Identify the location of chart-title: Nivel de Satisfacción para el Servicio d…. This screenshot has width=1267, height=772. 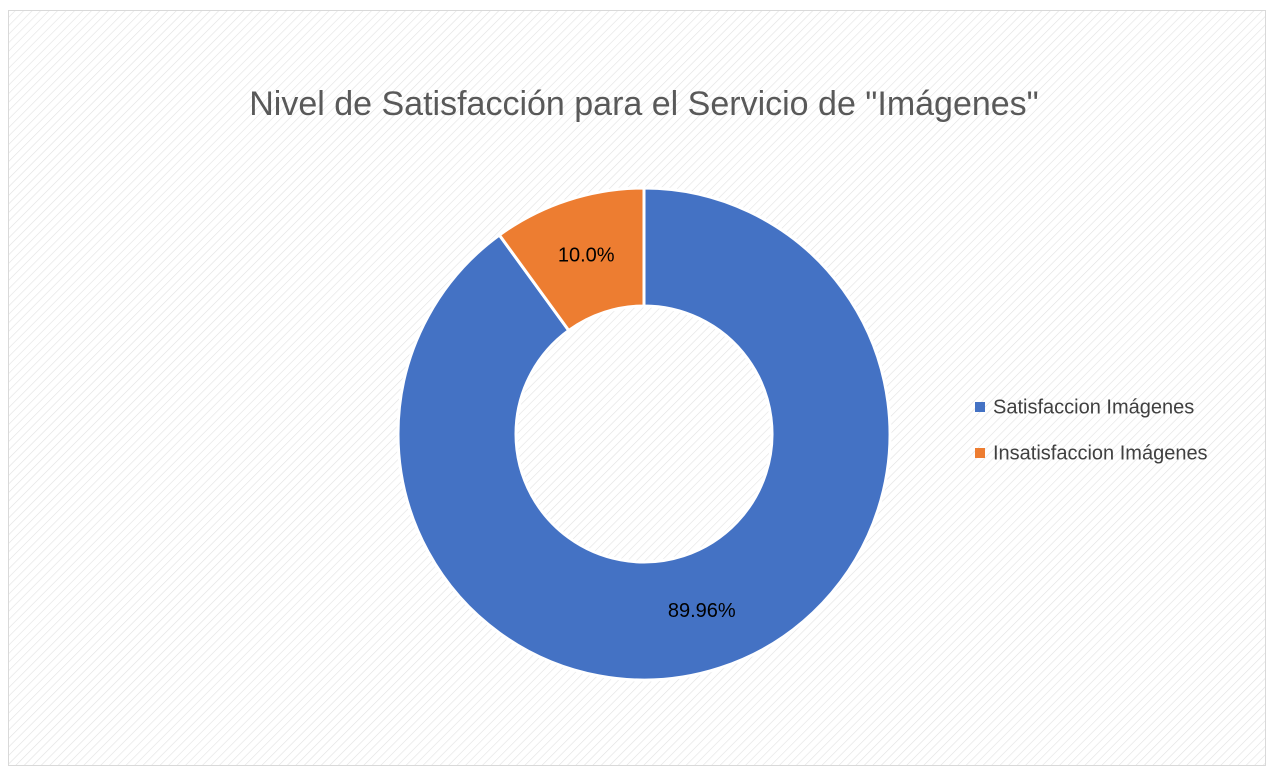
(644, 104).